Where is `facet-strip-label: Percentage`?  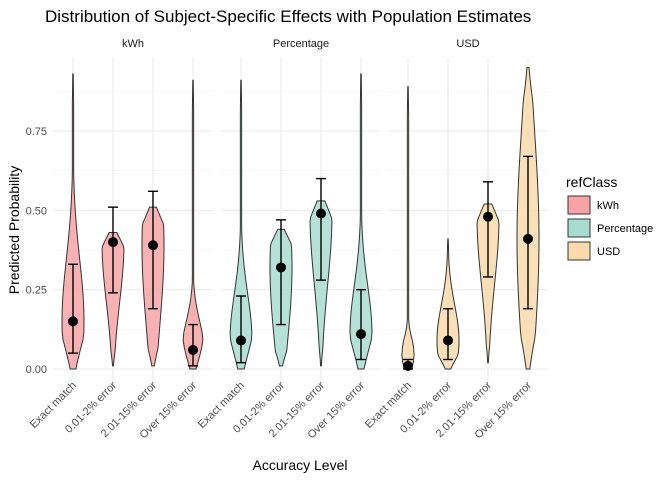
facet-strip-label: Percentage is located at coordinates (301, 44).